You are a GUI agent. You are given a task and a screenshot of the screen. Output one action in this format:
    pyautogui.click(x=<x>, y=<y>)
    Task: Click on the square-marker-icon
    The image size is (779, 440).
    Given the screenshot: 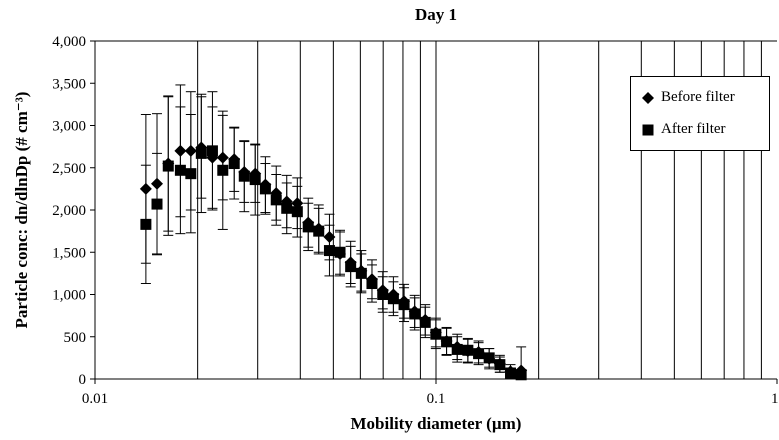 What is the action you would take?
    pyautogui.click(x=648, y=129)
    